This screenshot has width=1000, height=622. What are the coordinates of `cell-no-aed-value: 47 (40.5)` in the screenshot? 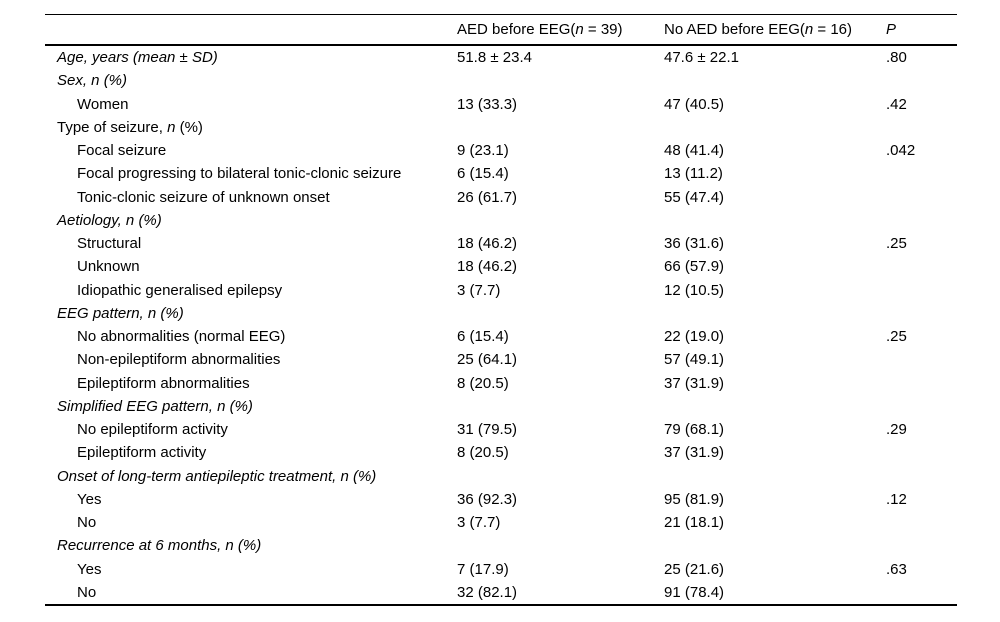 It's located at (694, 104).